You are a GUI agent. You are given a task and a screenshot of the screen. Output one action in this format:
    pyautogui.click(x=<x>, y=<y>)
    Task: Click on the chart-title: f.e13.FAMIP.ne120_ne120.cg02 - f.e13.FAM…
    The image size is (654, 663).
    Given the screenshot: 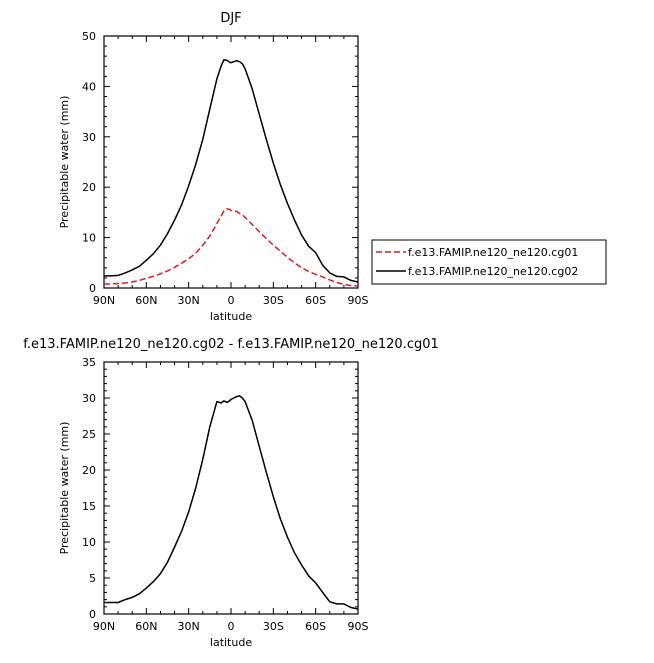 What is the action you would take?
    pyautogui.click(x=231, y=344)
    